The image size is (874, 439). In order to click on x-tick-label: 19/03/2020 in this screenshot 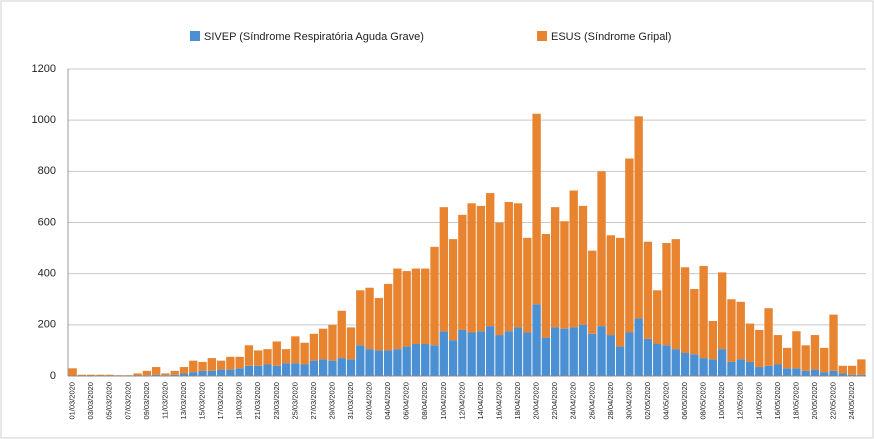, I will do `click(239, 401)`.